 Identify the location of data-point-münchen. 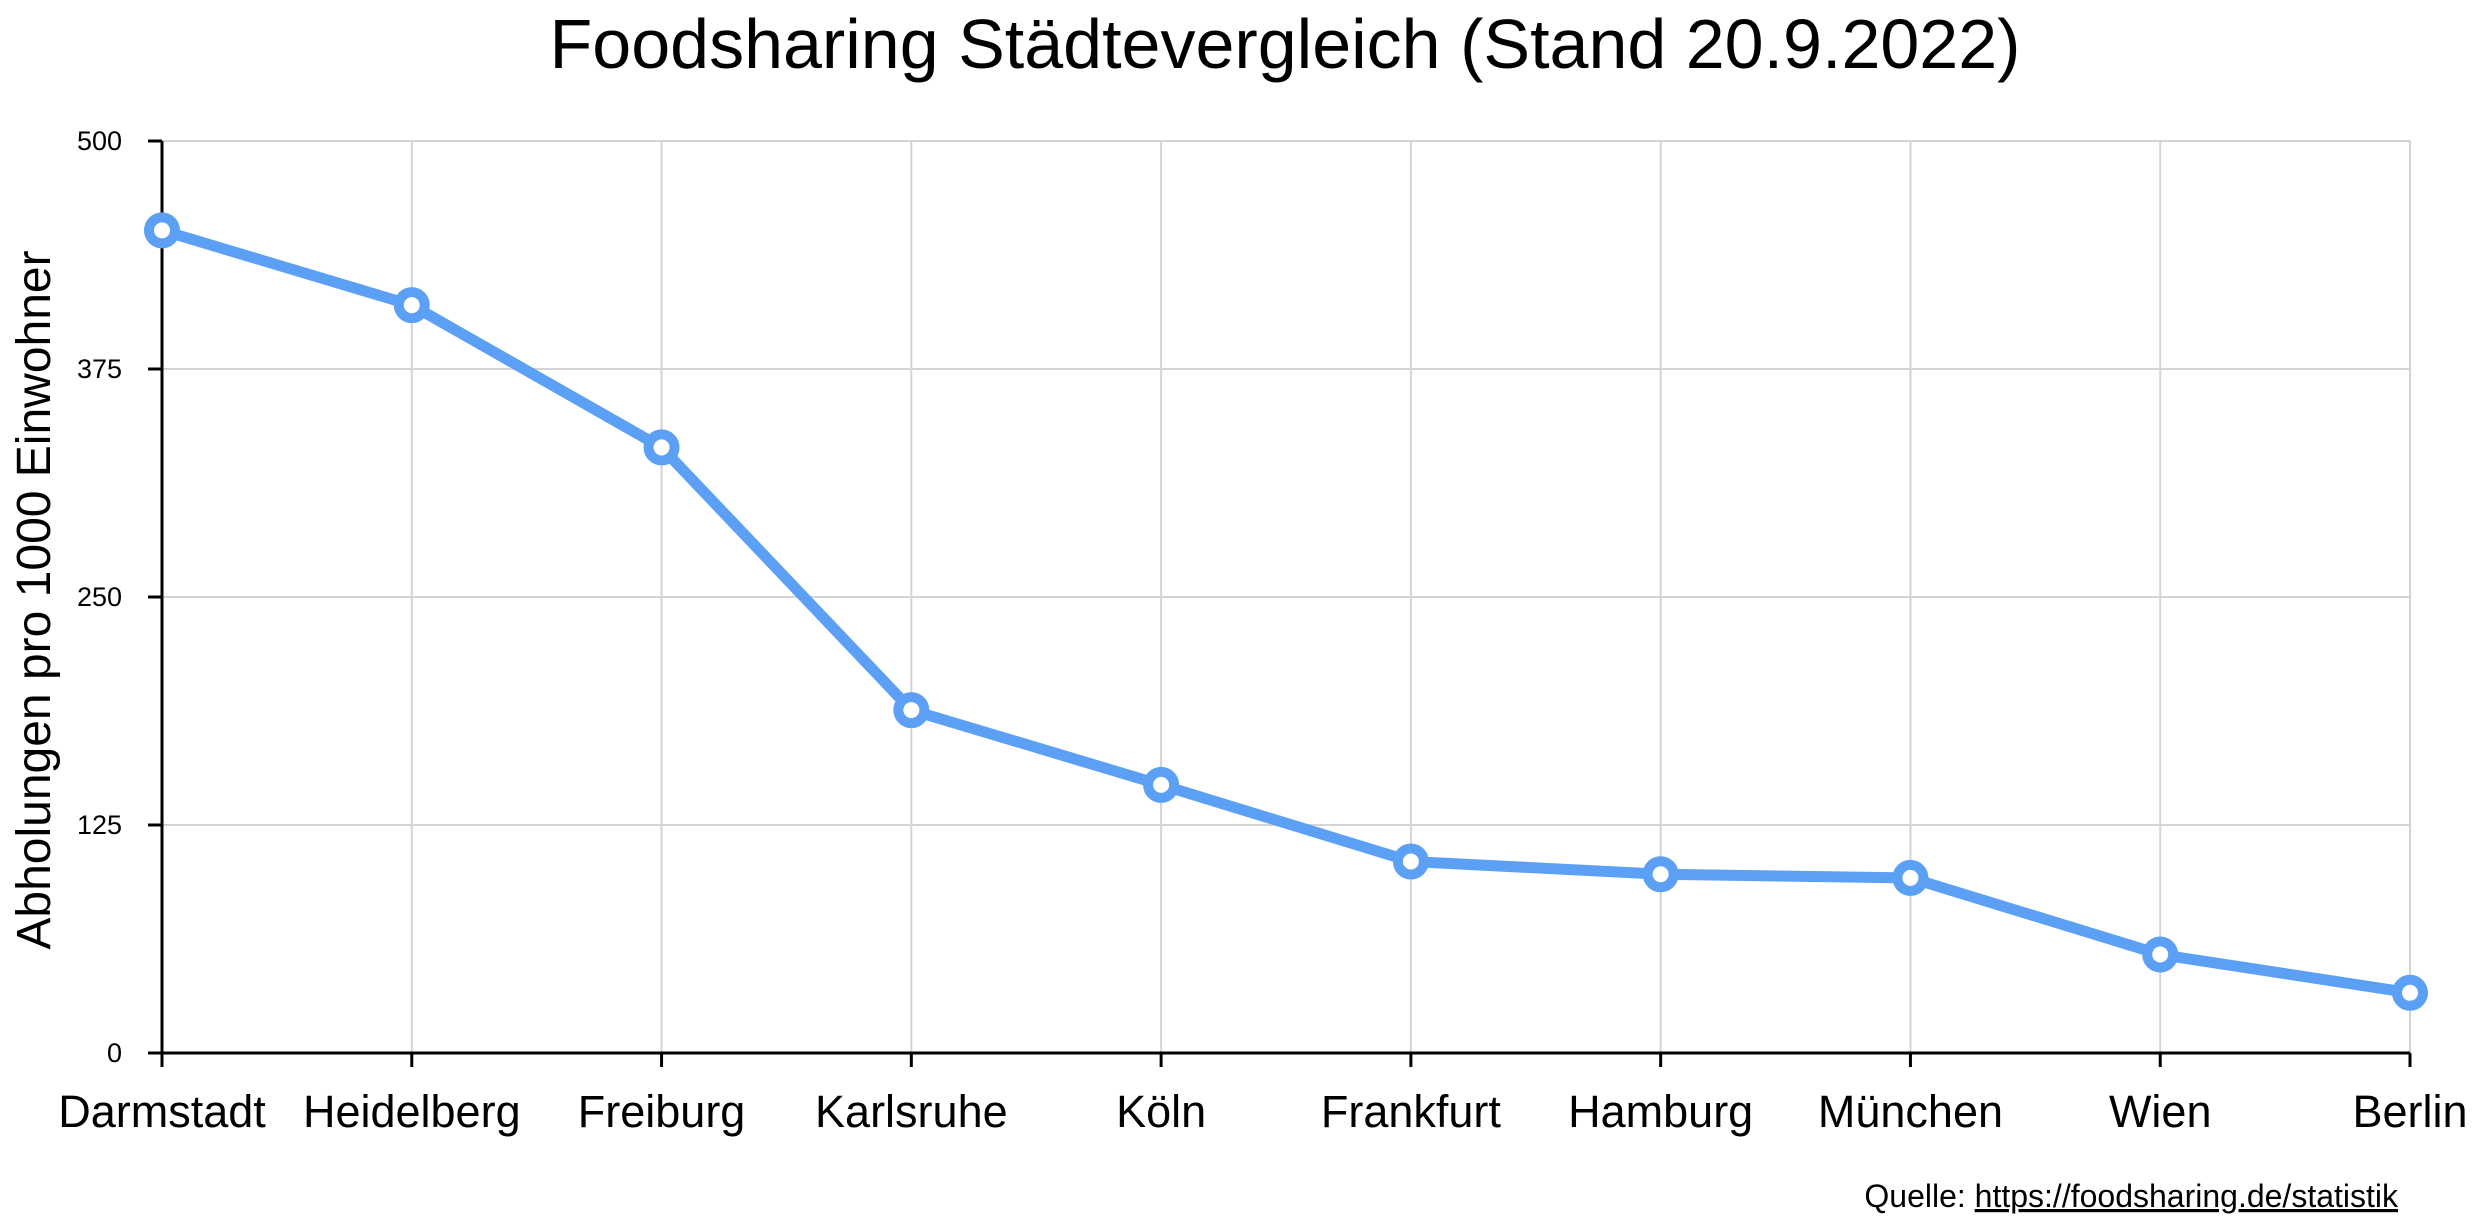
(1910, 877).